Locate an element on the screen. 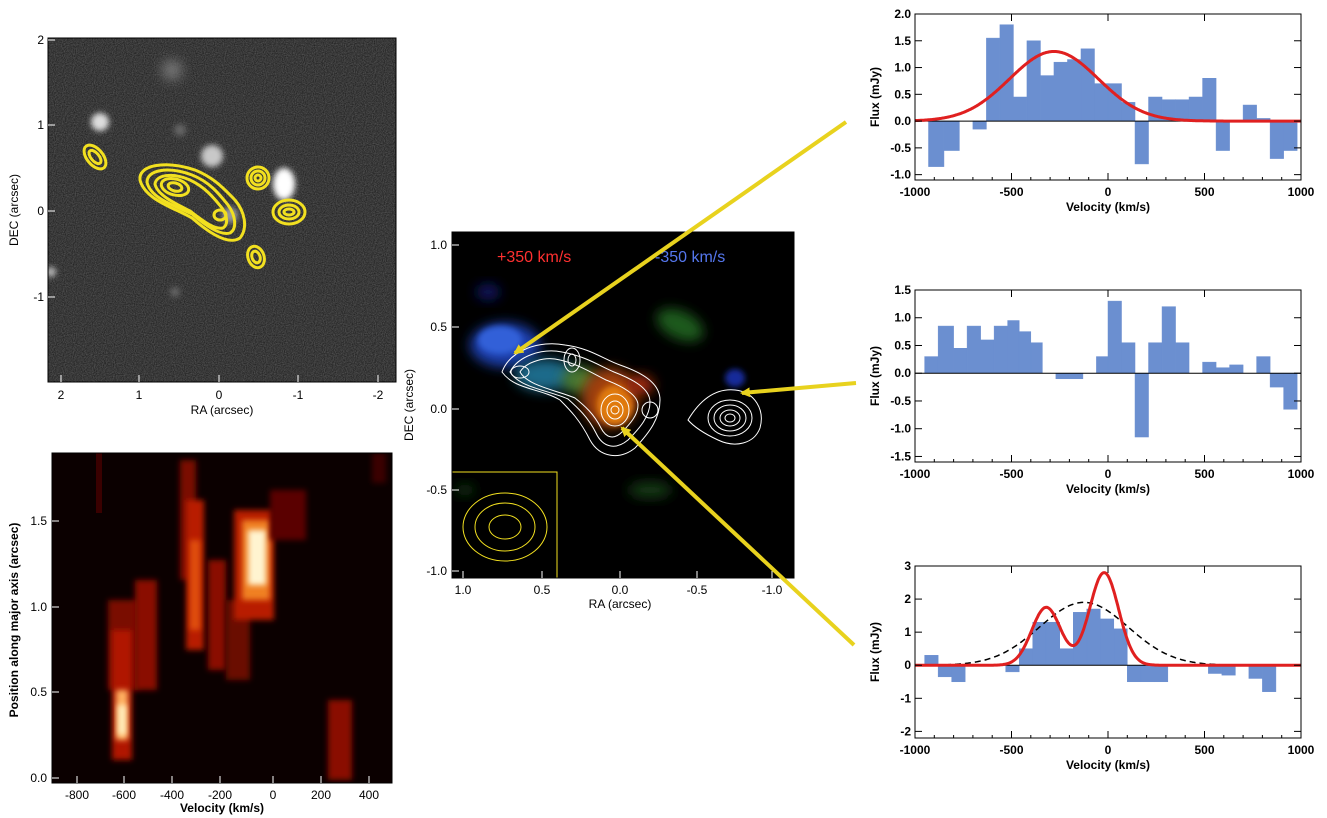 The height and width of the screenshot is (818, 1327). contours-yellow is located at coordinates (194, 206).